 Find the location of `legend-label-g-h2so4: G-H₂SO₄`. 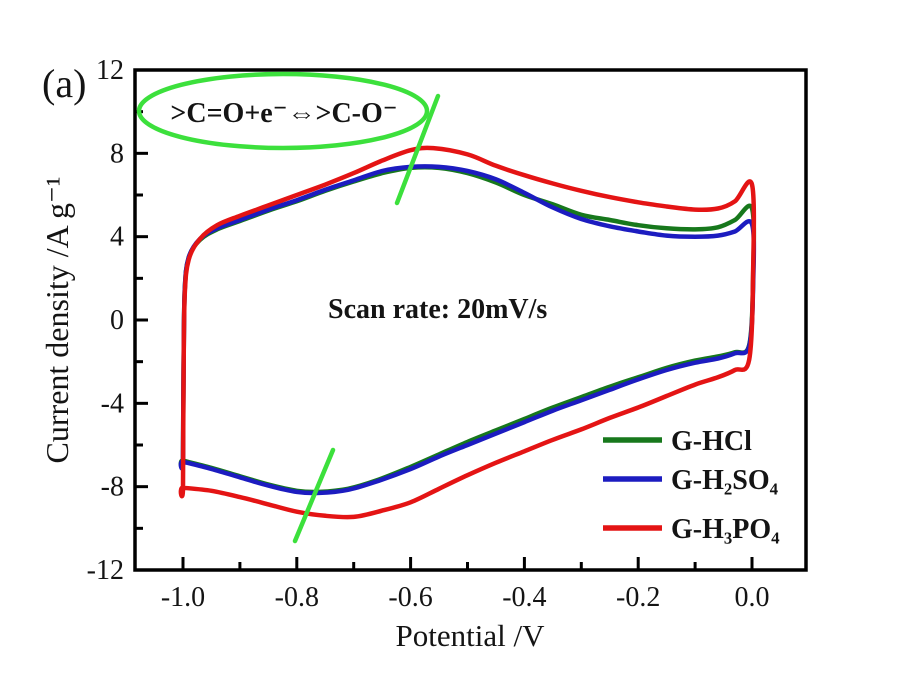

legend-label-g-h2so4: G-H₂SO₄ is located at coordinates (725, 480).